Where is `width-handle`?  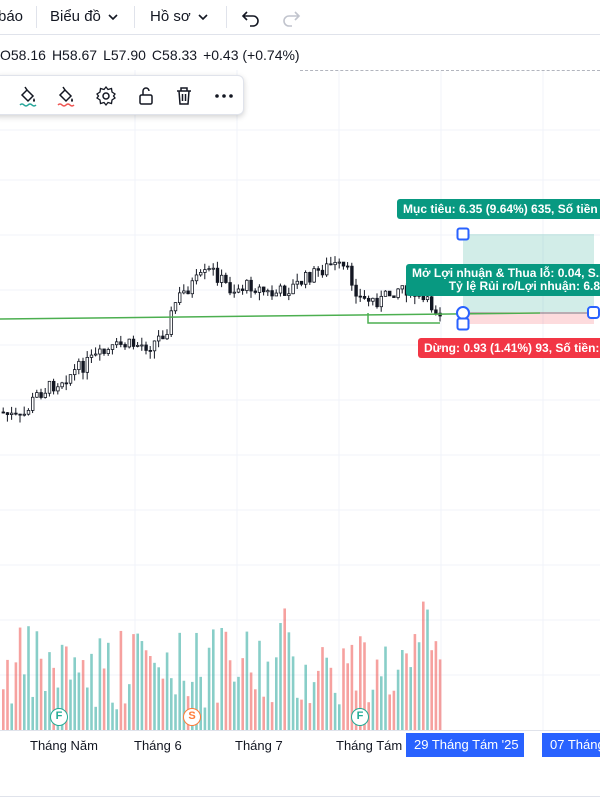
width-handle is located at coordinates (593, 312).